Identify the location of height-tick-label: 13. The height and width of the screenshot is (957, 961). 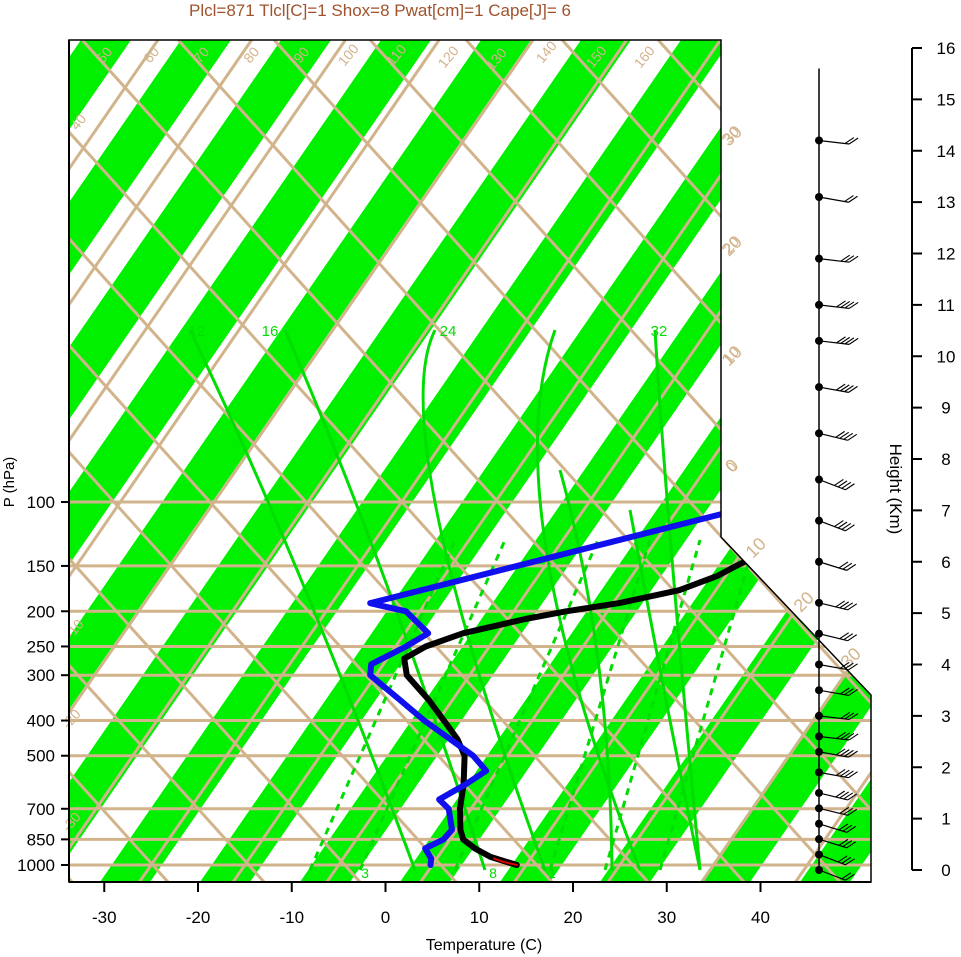
(946, 202).